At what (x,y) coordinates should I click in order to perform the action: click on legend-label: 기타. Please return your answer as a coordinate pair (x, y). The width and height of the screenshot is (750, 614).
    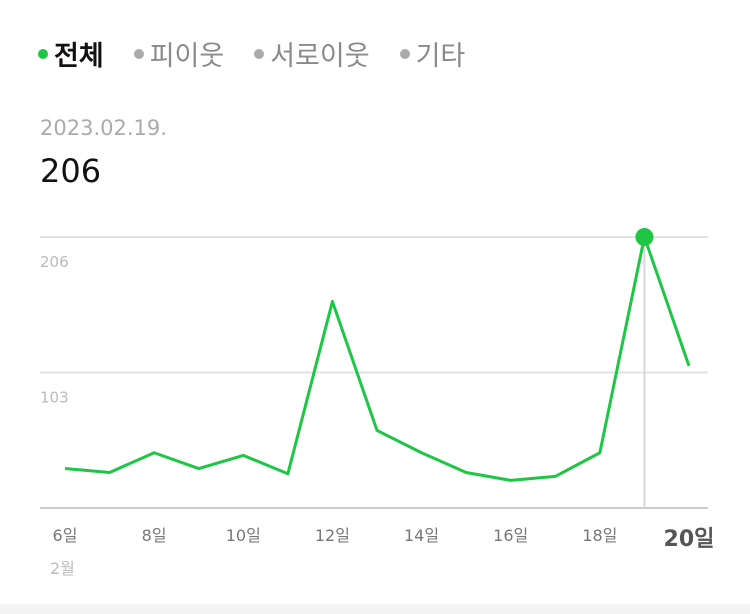
    Looking at the image, I should click on (440, 56).